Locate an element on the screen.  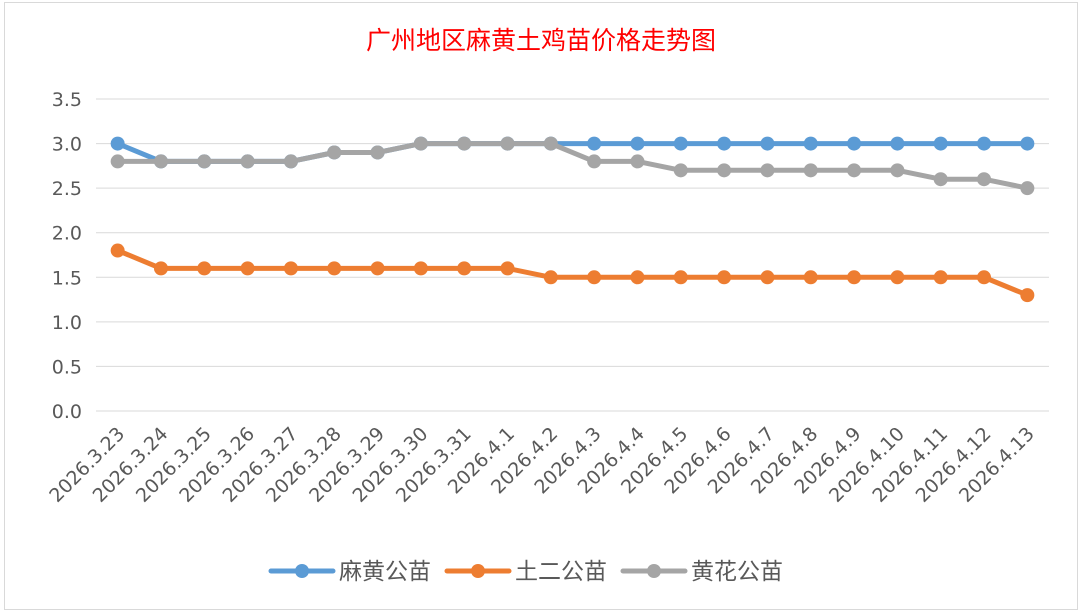
y-tick-label: 0.5 is located at coordinates (67, 367).